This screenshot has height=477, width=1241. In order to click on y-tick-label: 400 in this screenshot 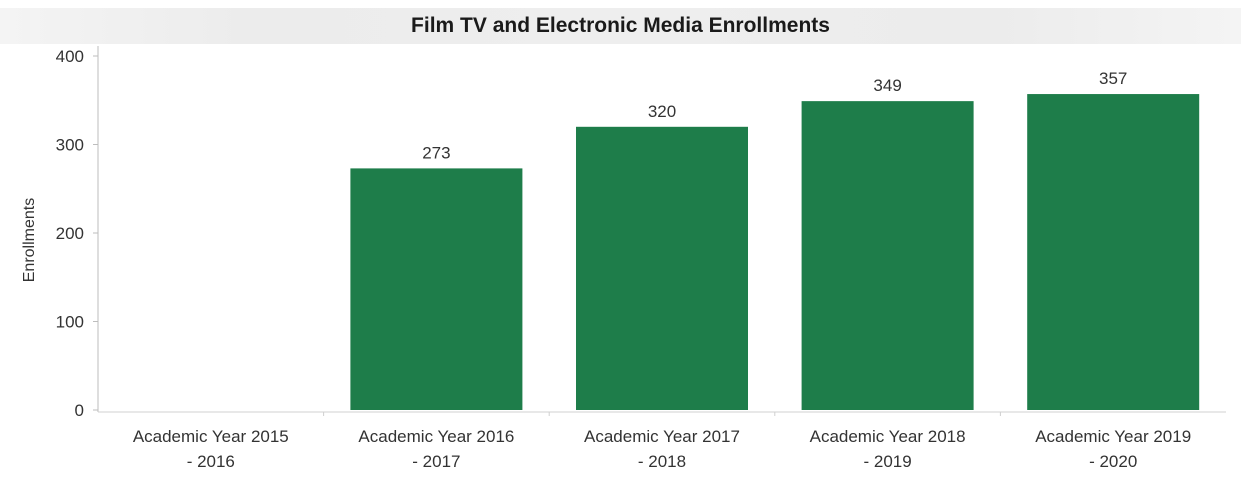, I will do `click(70, 56)`.